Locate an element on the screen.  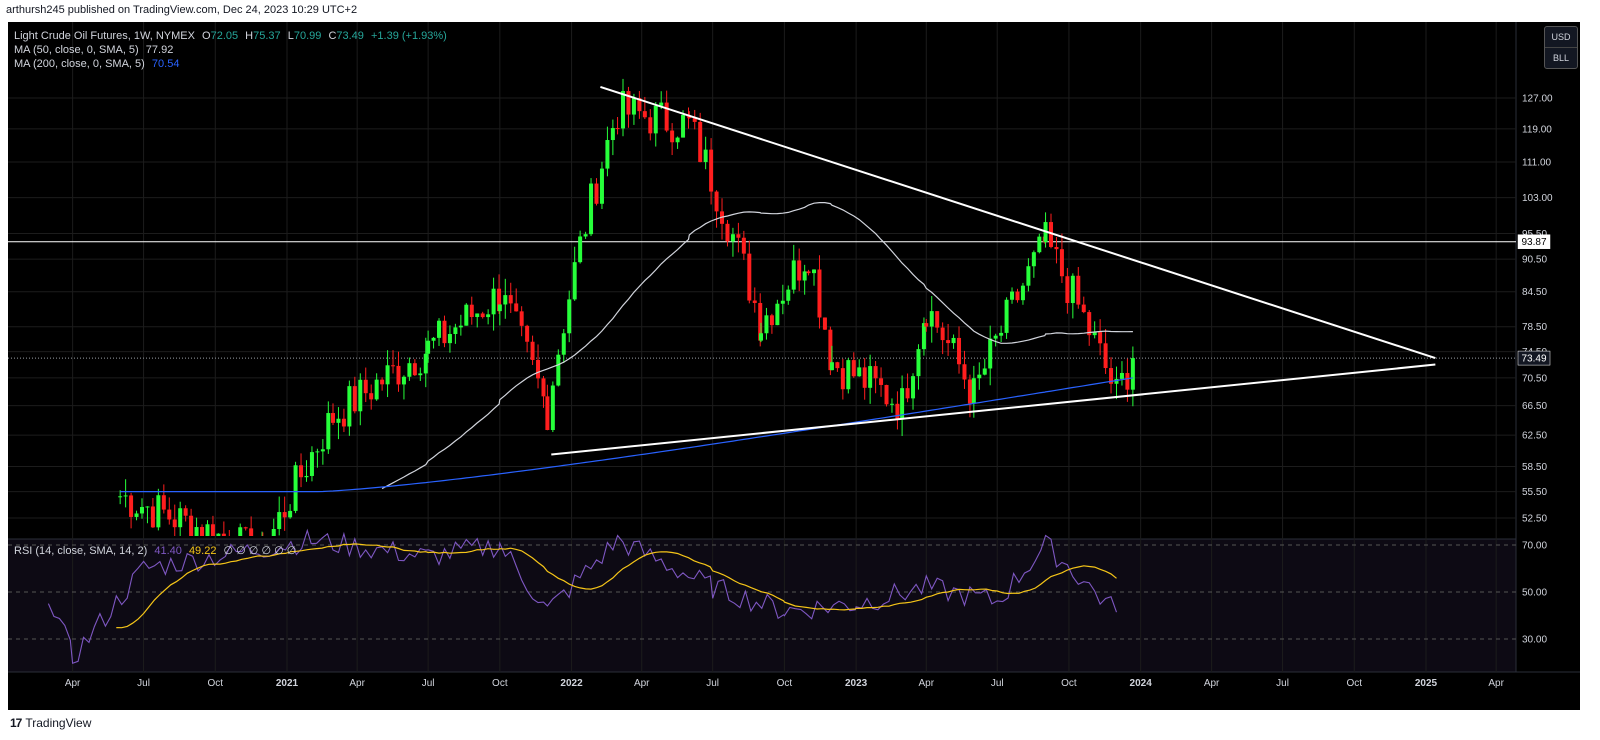
currency-badge: USD is located at coordinates (1561, 37).